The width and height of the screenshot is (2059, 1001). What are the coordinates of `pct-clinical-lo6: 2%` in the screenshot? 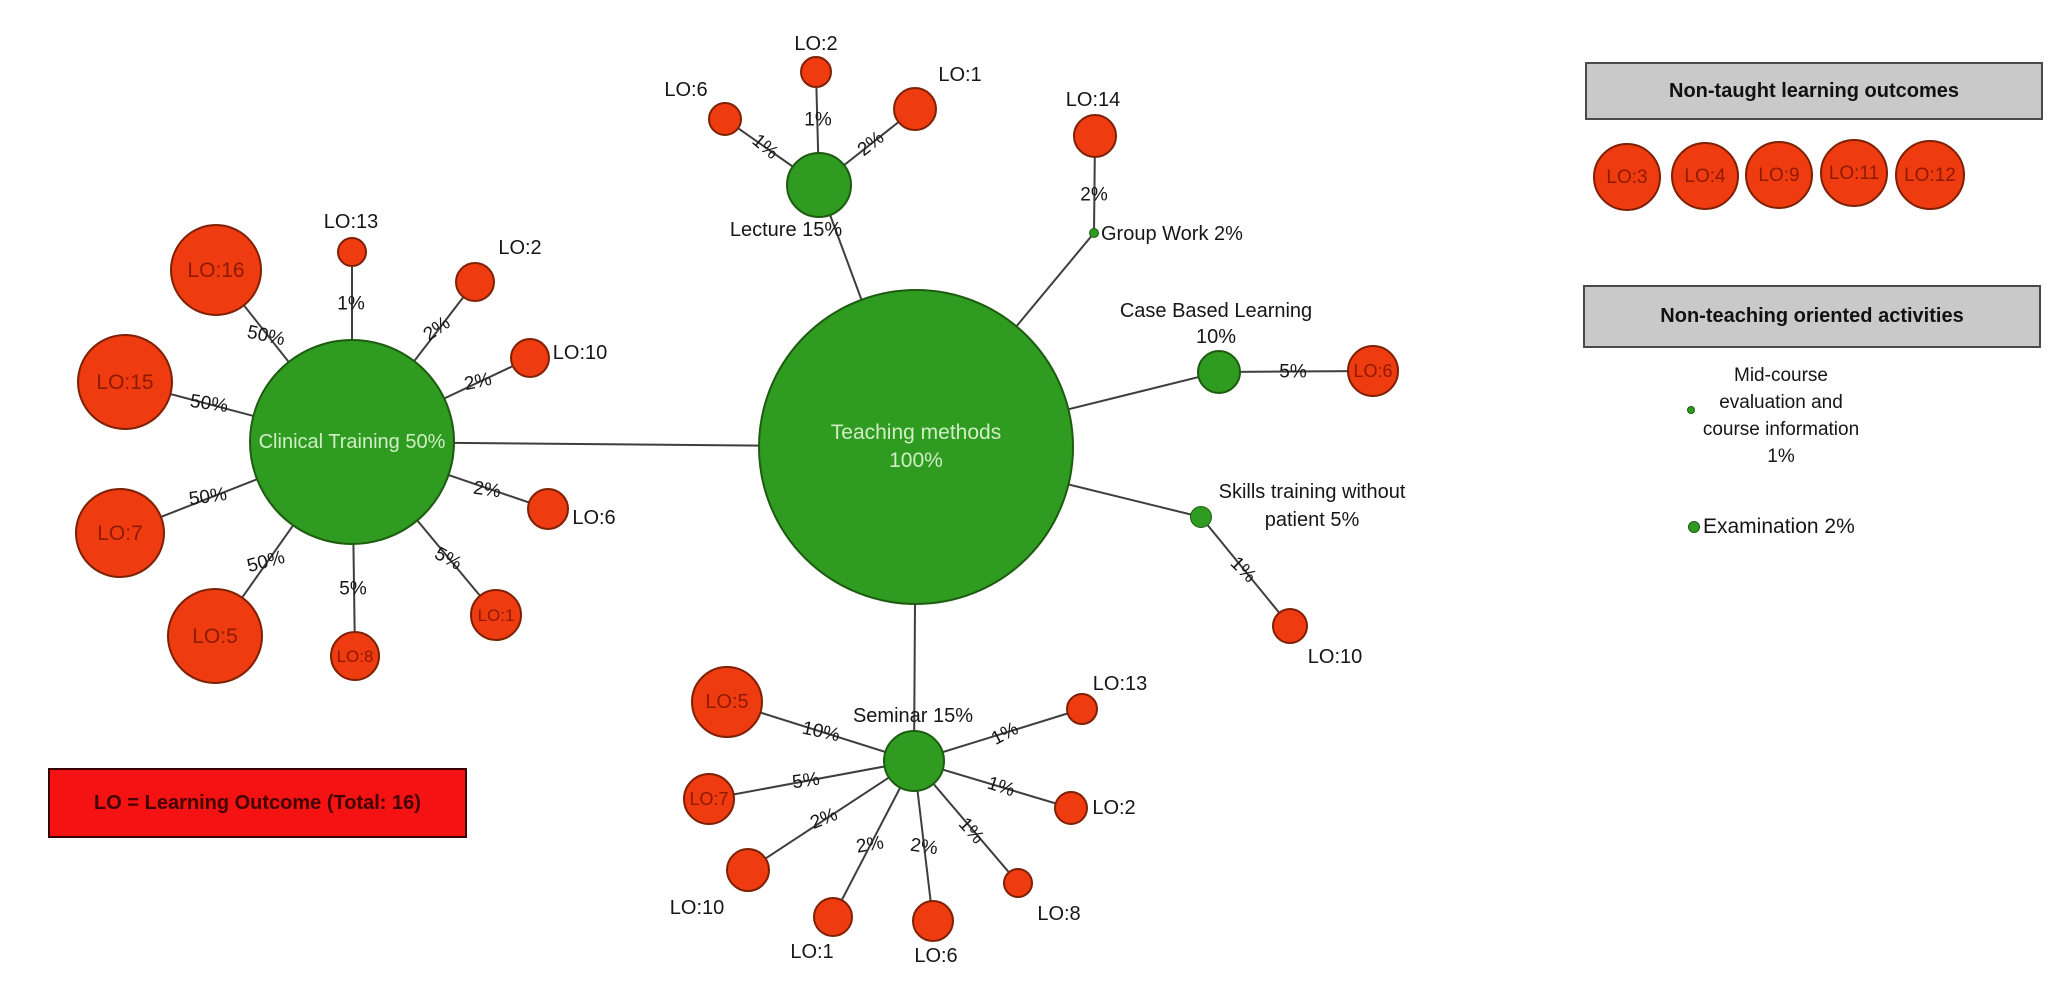 It's located at (487, 490).